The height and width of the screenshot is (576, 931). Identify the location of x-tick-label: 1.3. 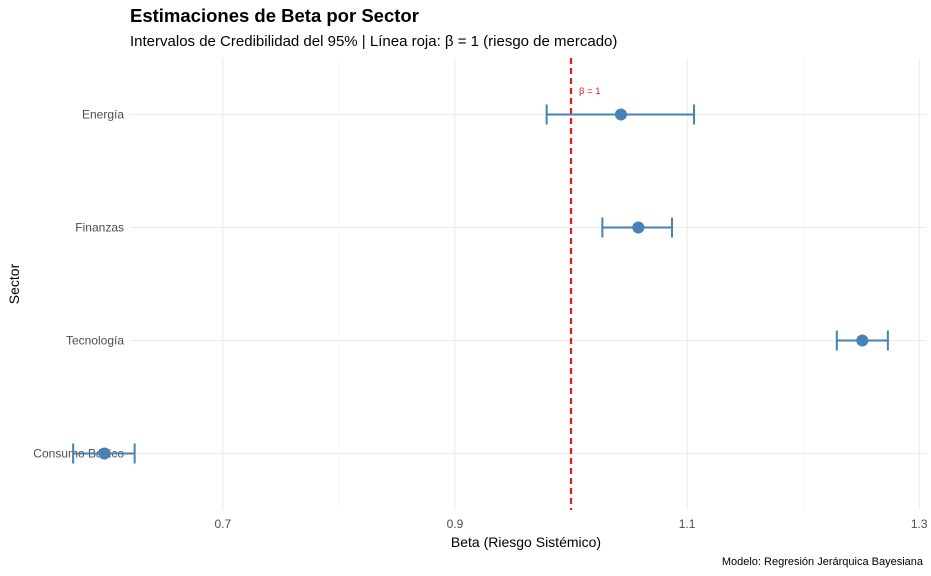
(919, 524).